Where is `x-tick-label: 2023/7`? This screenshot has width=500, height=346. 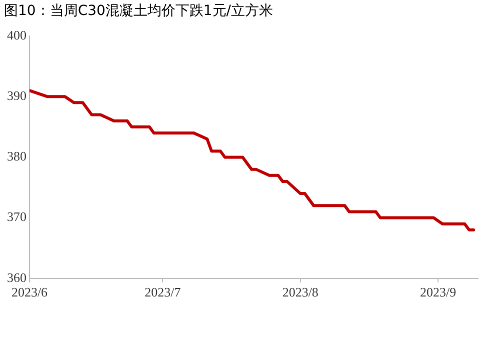 x-tick-label: 2023/7 is located at coordinates (163, 292).